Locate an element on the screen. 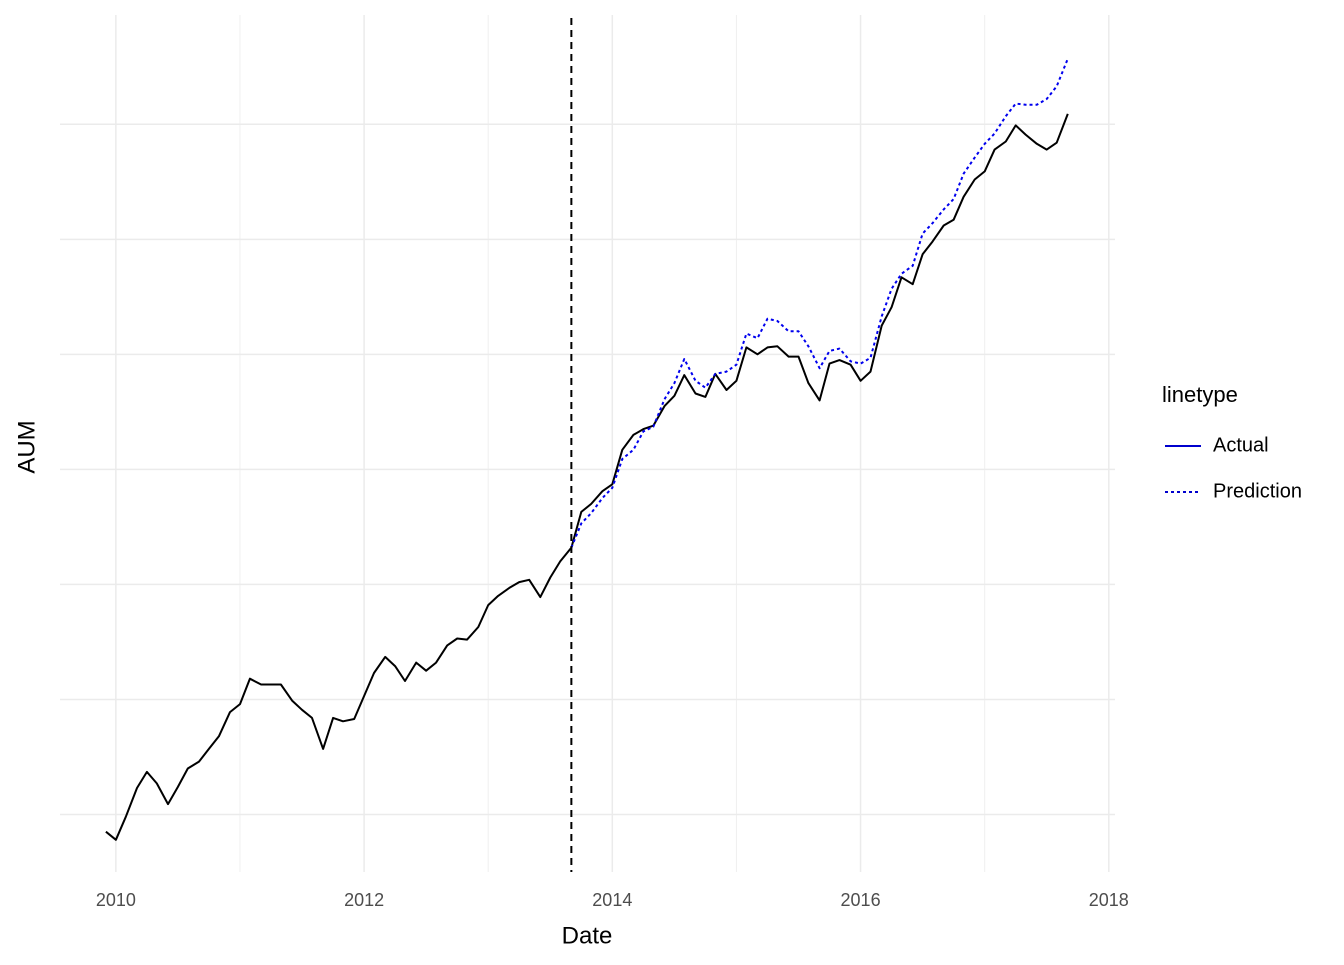 This screenshot has width=1344, height=965. x-axis-label: Date is located at coordinates (587, 935).